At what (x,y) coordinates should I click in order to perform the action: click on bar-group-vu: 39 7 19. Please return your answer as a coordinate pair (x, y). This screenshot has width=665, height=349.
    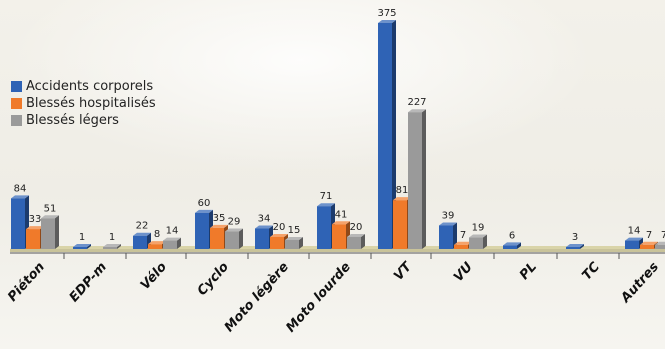
    Looking at the image, I should click on (463, 229).